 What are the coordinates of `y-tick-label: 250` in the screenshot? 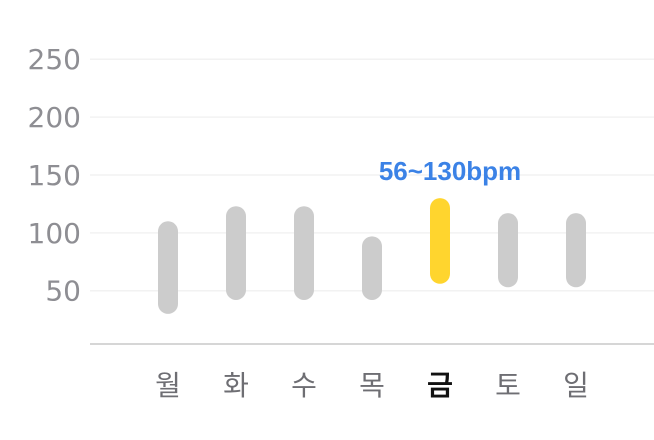 It's located at (54, 59).